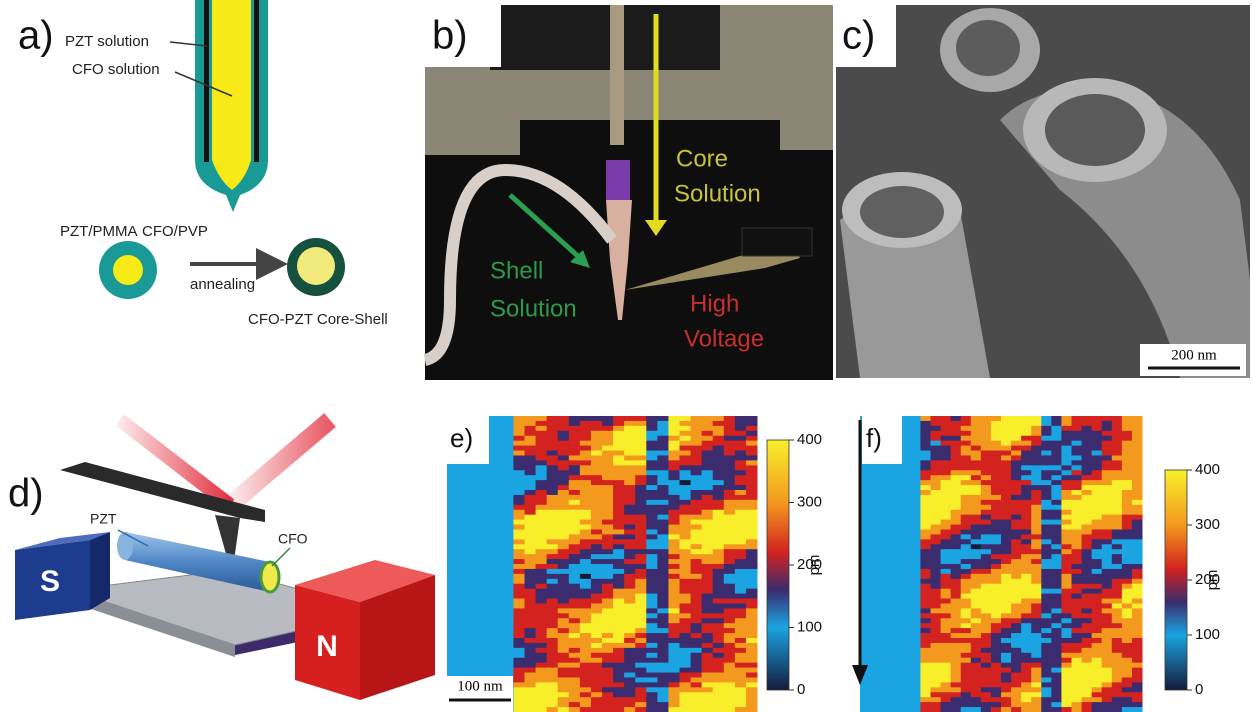  I want to click on scale-box, so click(1193, 360).